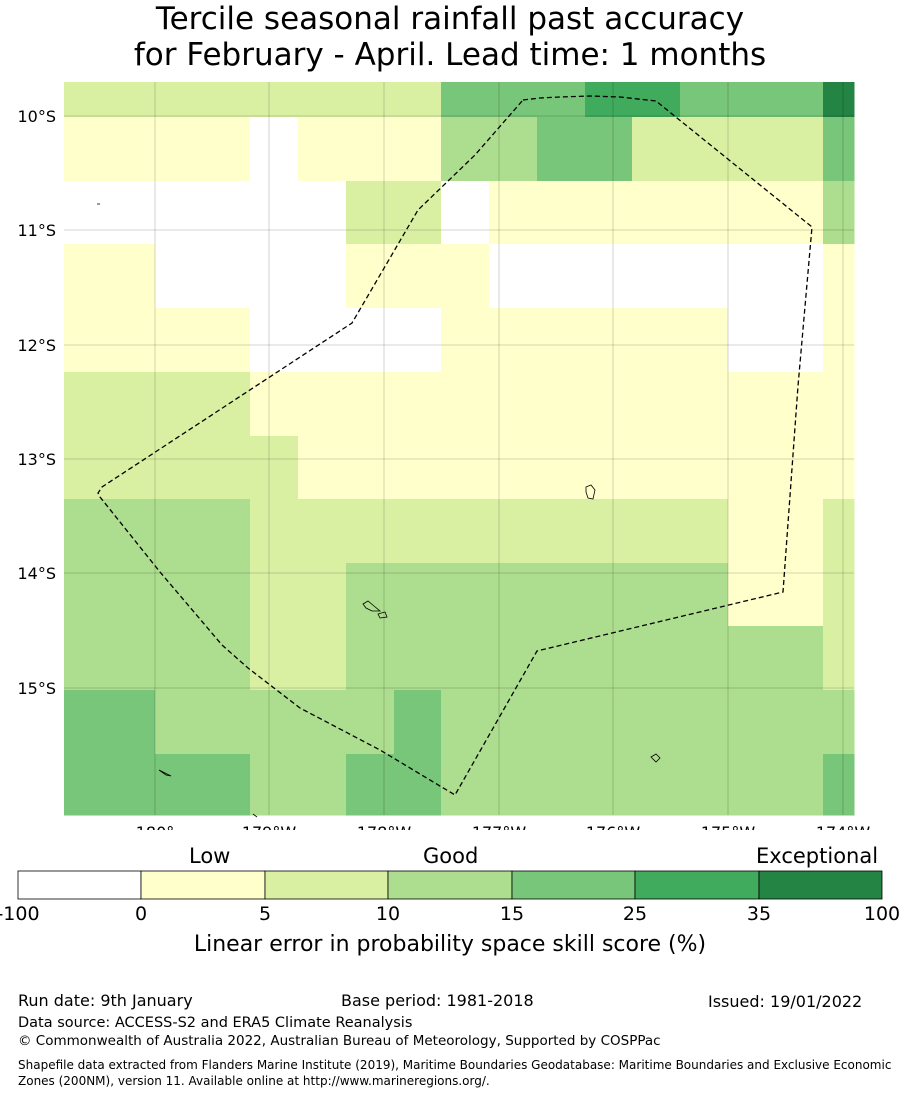 The image size is (900, 1095). What do you see at coordinates (36, 230) in the screenshot?
I see `latitude-label: 11°S` at bounding box center [36, 230].